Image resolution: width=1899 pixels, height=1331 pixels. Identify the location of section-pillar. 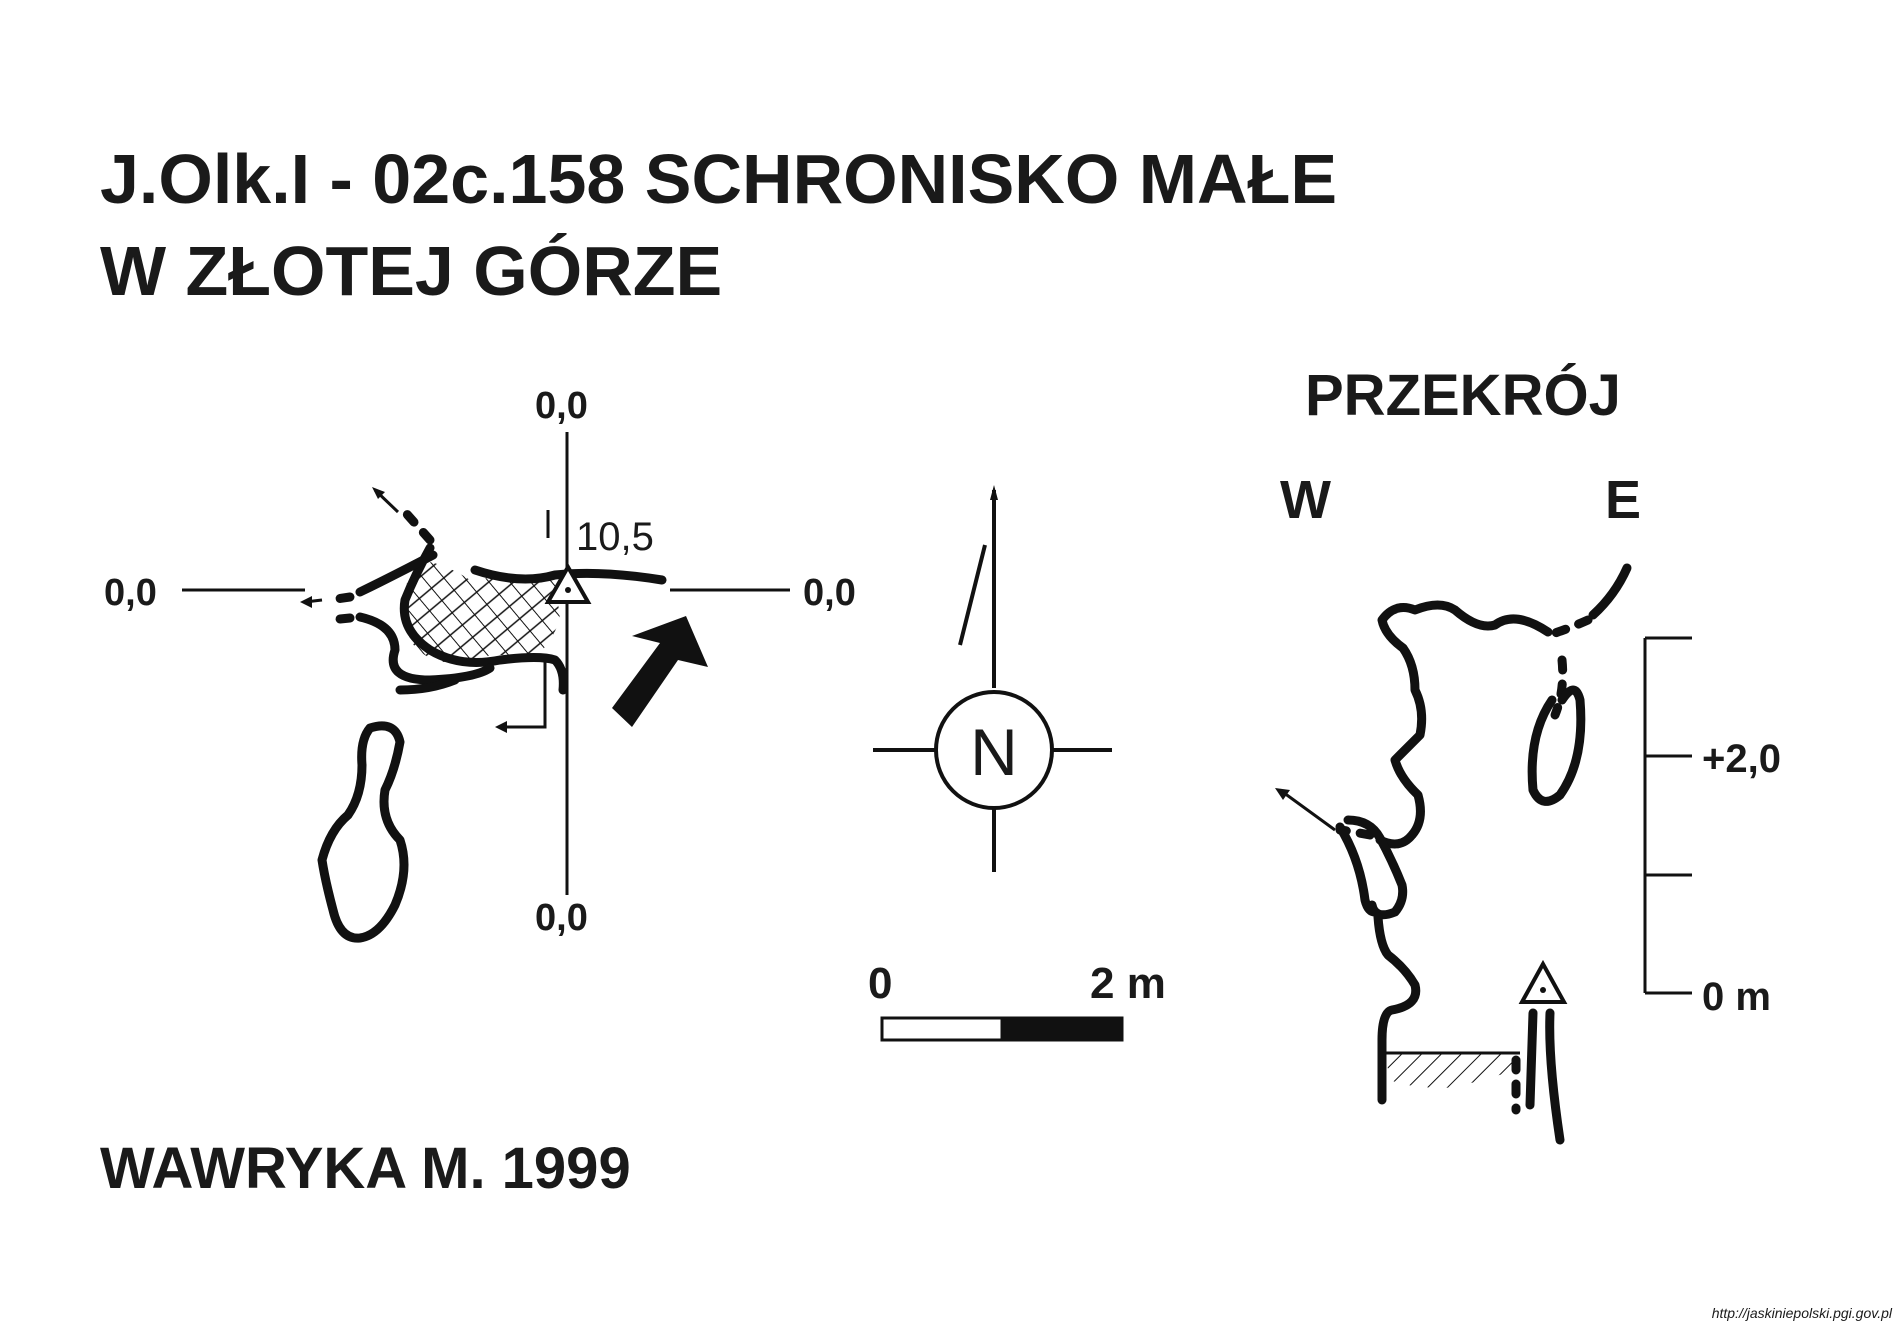
(1556, 745).